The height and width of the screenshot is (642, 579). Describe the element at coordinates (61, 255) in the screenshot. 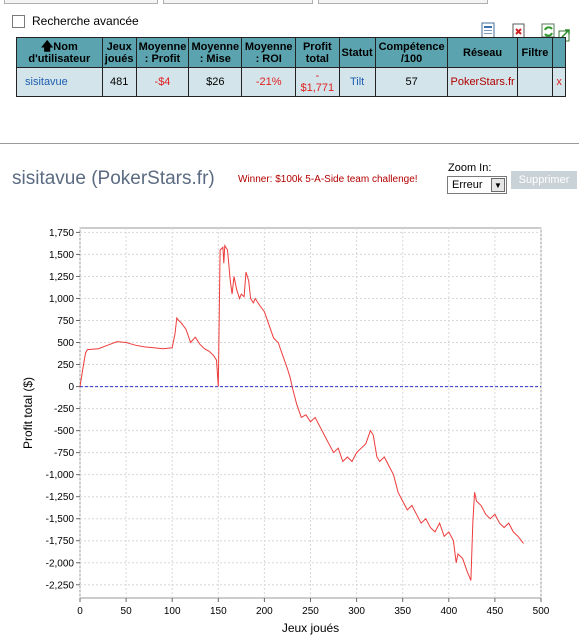

I see `y-tick-label: 1,500` at that location.